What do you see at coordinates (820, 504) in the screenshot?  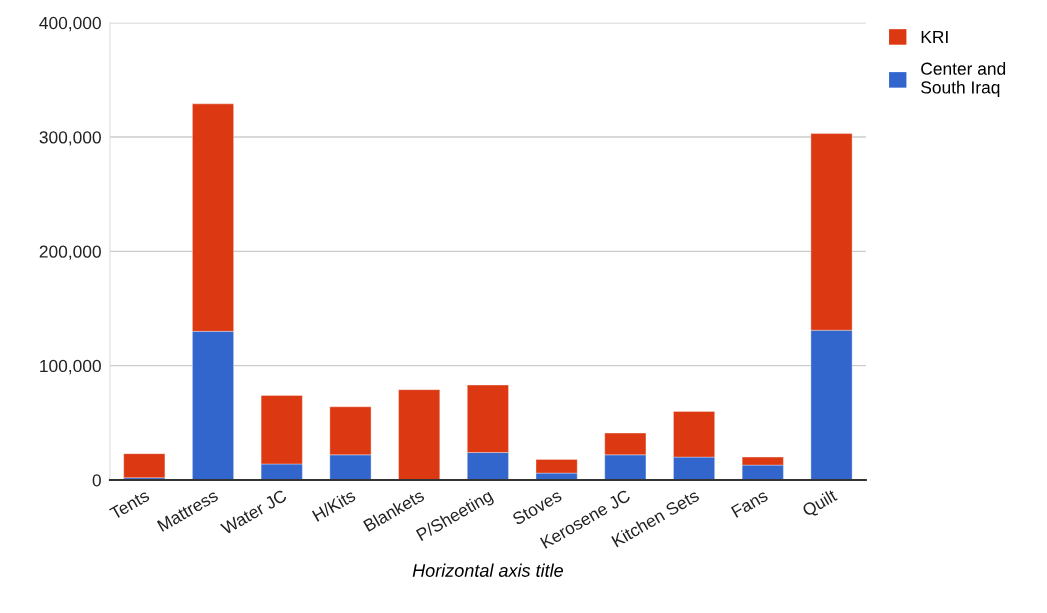 I see `x-tick-label: Quilt` at bounding box center [820, 504].